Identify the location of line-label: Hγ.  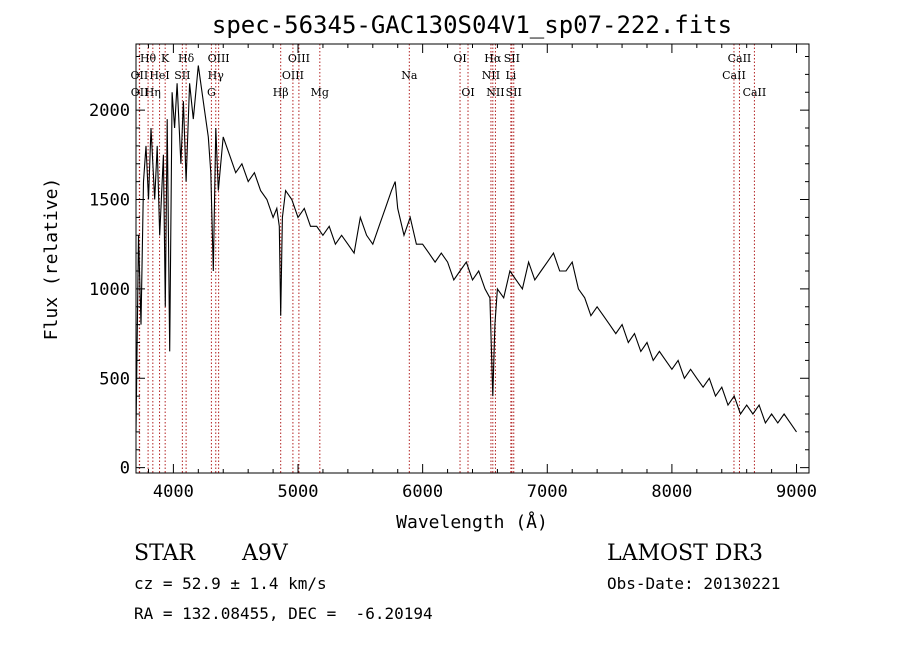
(216, 75).